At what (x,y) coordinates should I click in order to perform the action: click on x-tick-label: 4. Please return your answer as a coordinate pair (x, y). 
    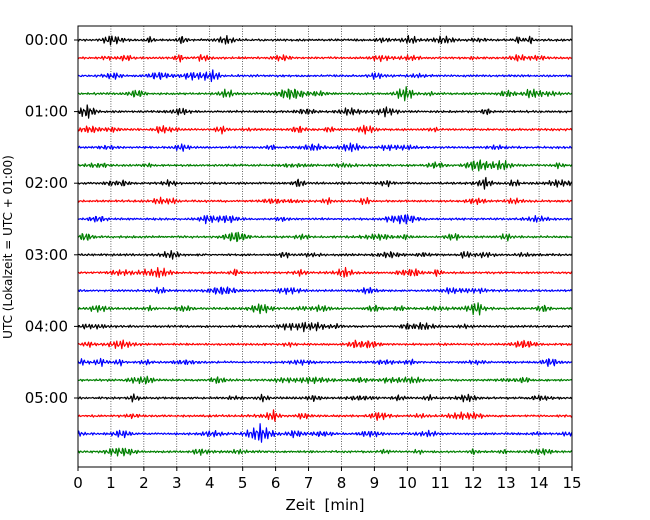
    Looking at the image, I should click on (210, 483).